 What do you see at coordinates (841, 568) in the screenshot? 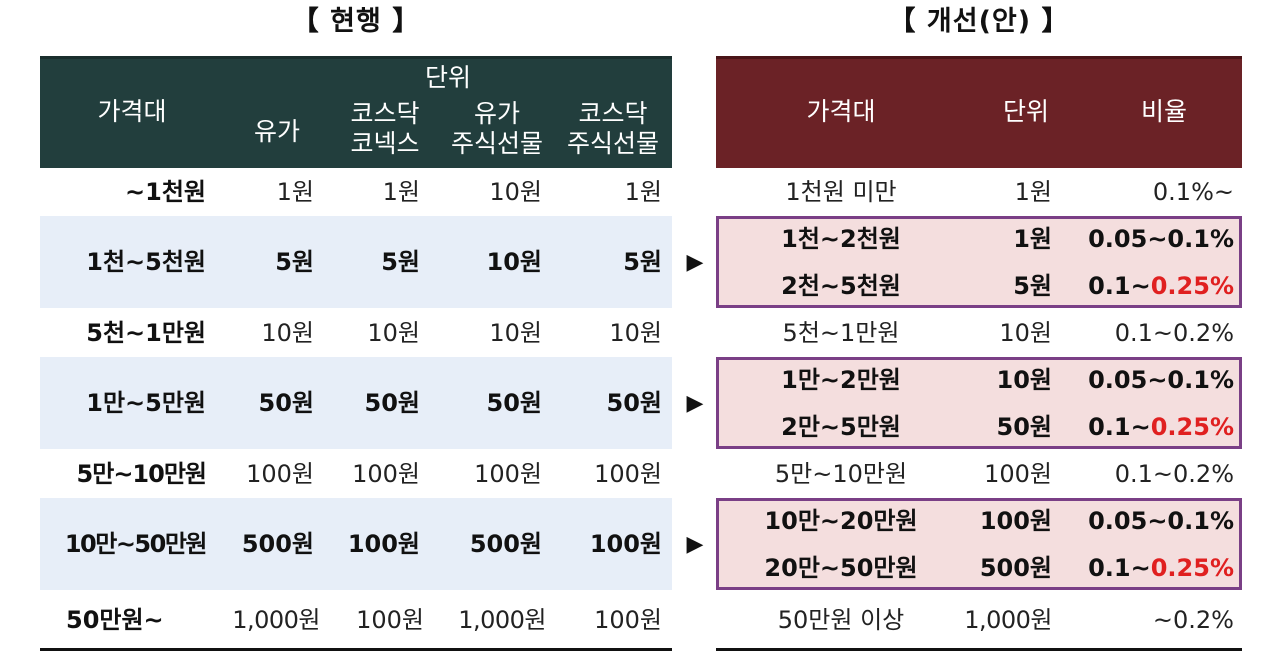
I see `price-range-cell: 20만~50만원` at bounding box center [841, 568].